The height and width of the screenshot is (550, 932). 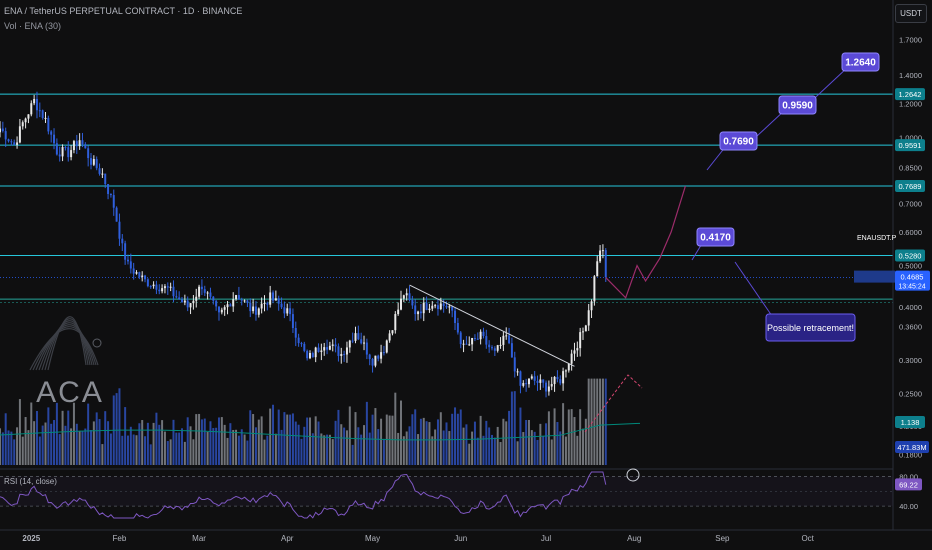 What do you see at coordinates (910, 203) in the screenshot?
I see `price-tick: 0.7000` at bounding box center [910, 203].